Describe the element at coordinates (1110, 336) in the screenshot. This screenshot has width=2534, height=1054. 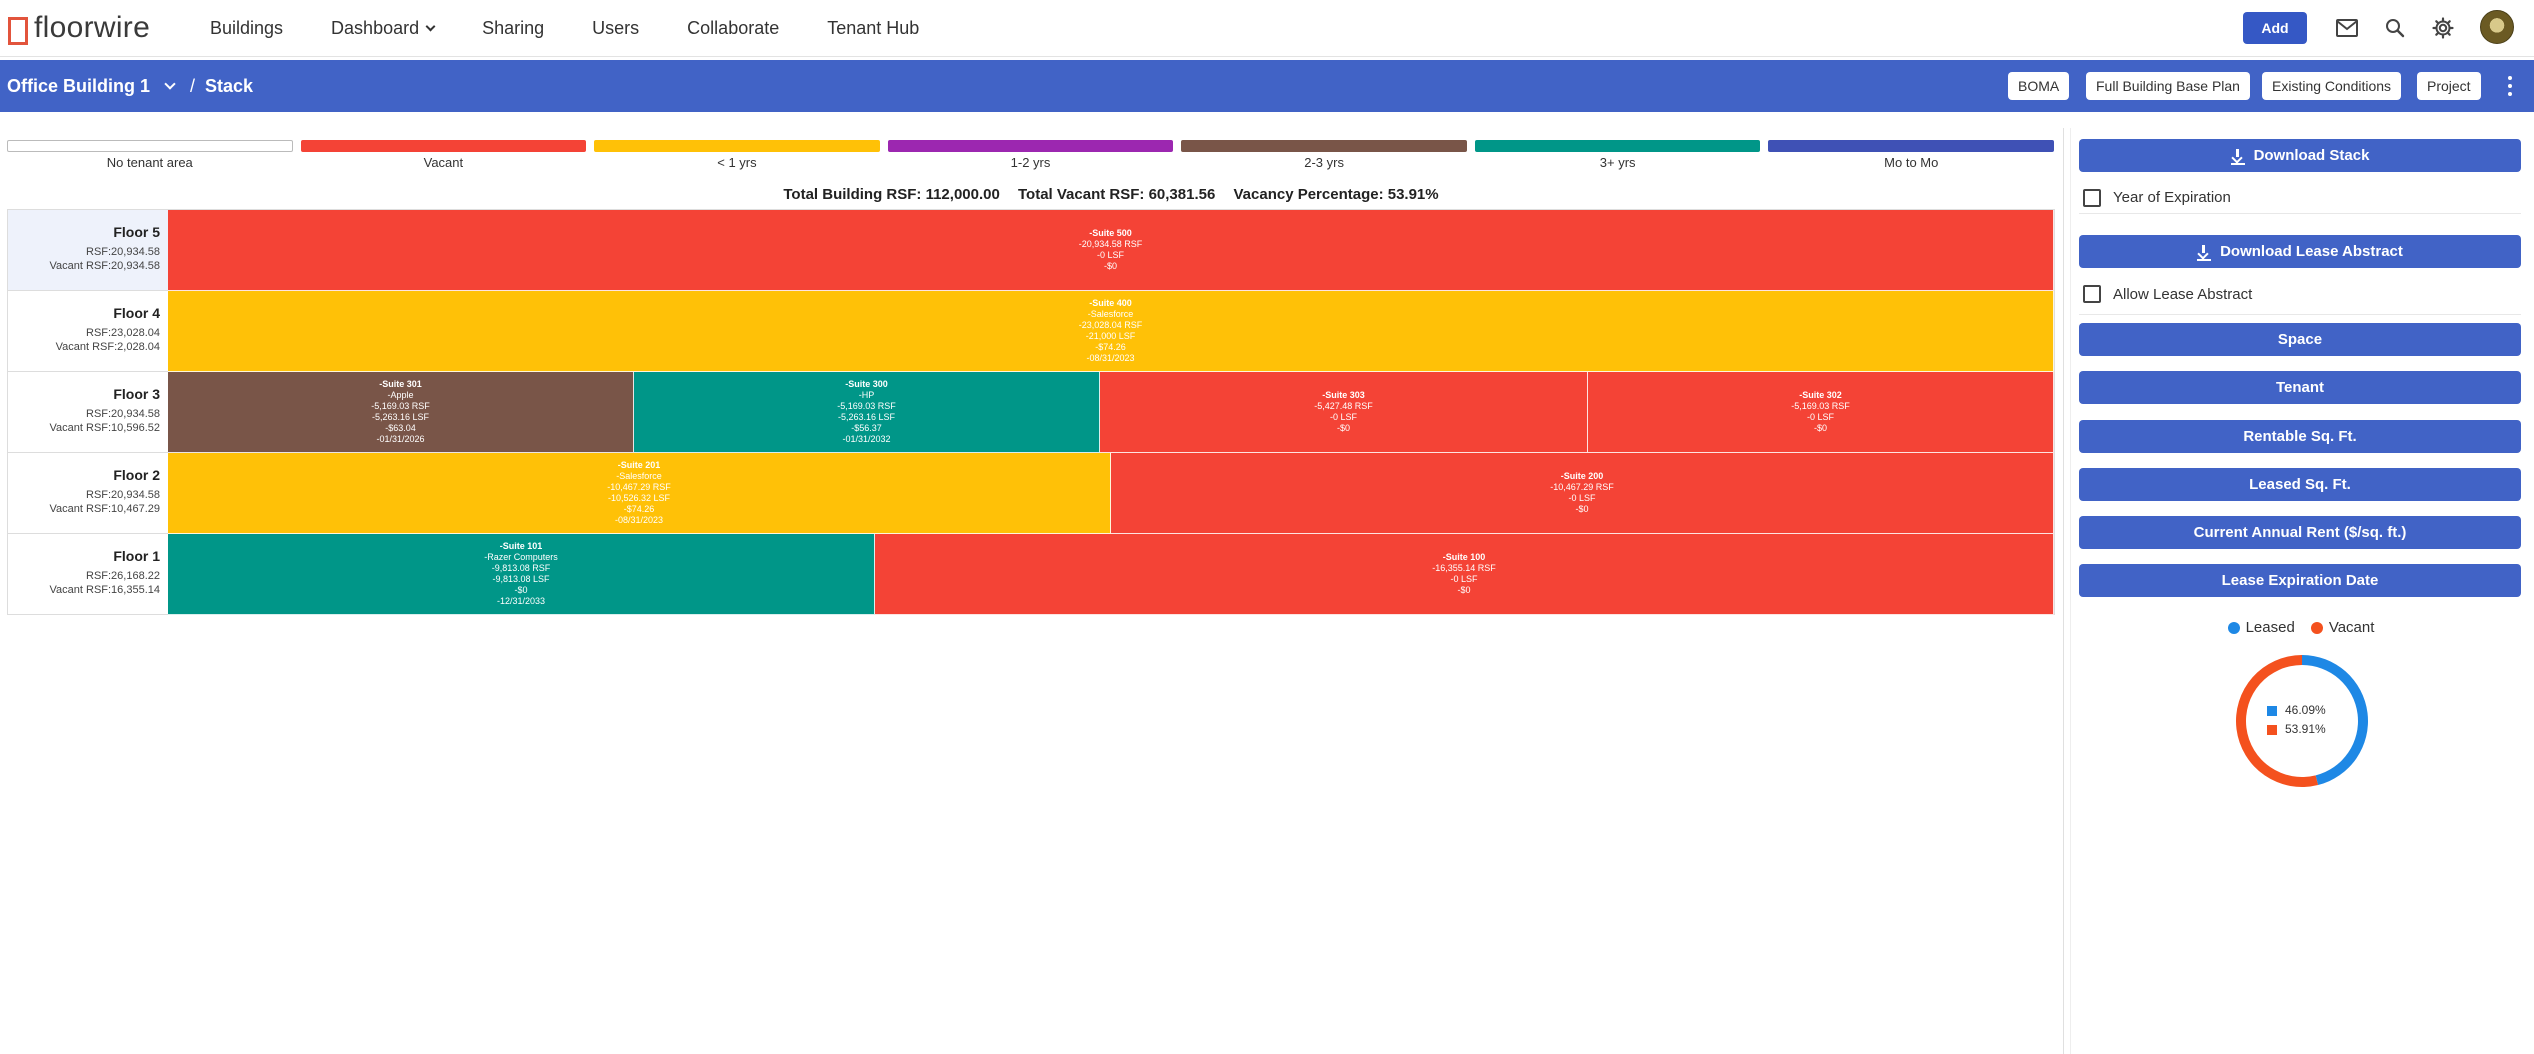
I see `suite-detail: -21,000 LSF` at that location.